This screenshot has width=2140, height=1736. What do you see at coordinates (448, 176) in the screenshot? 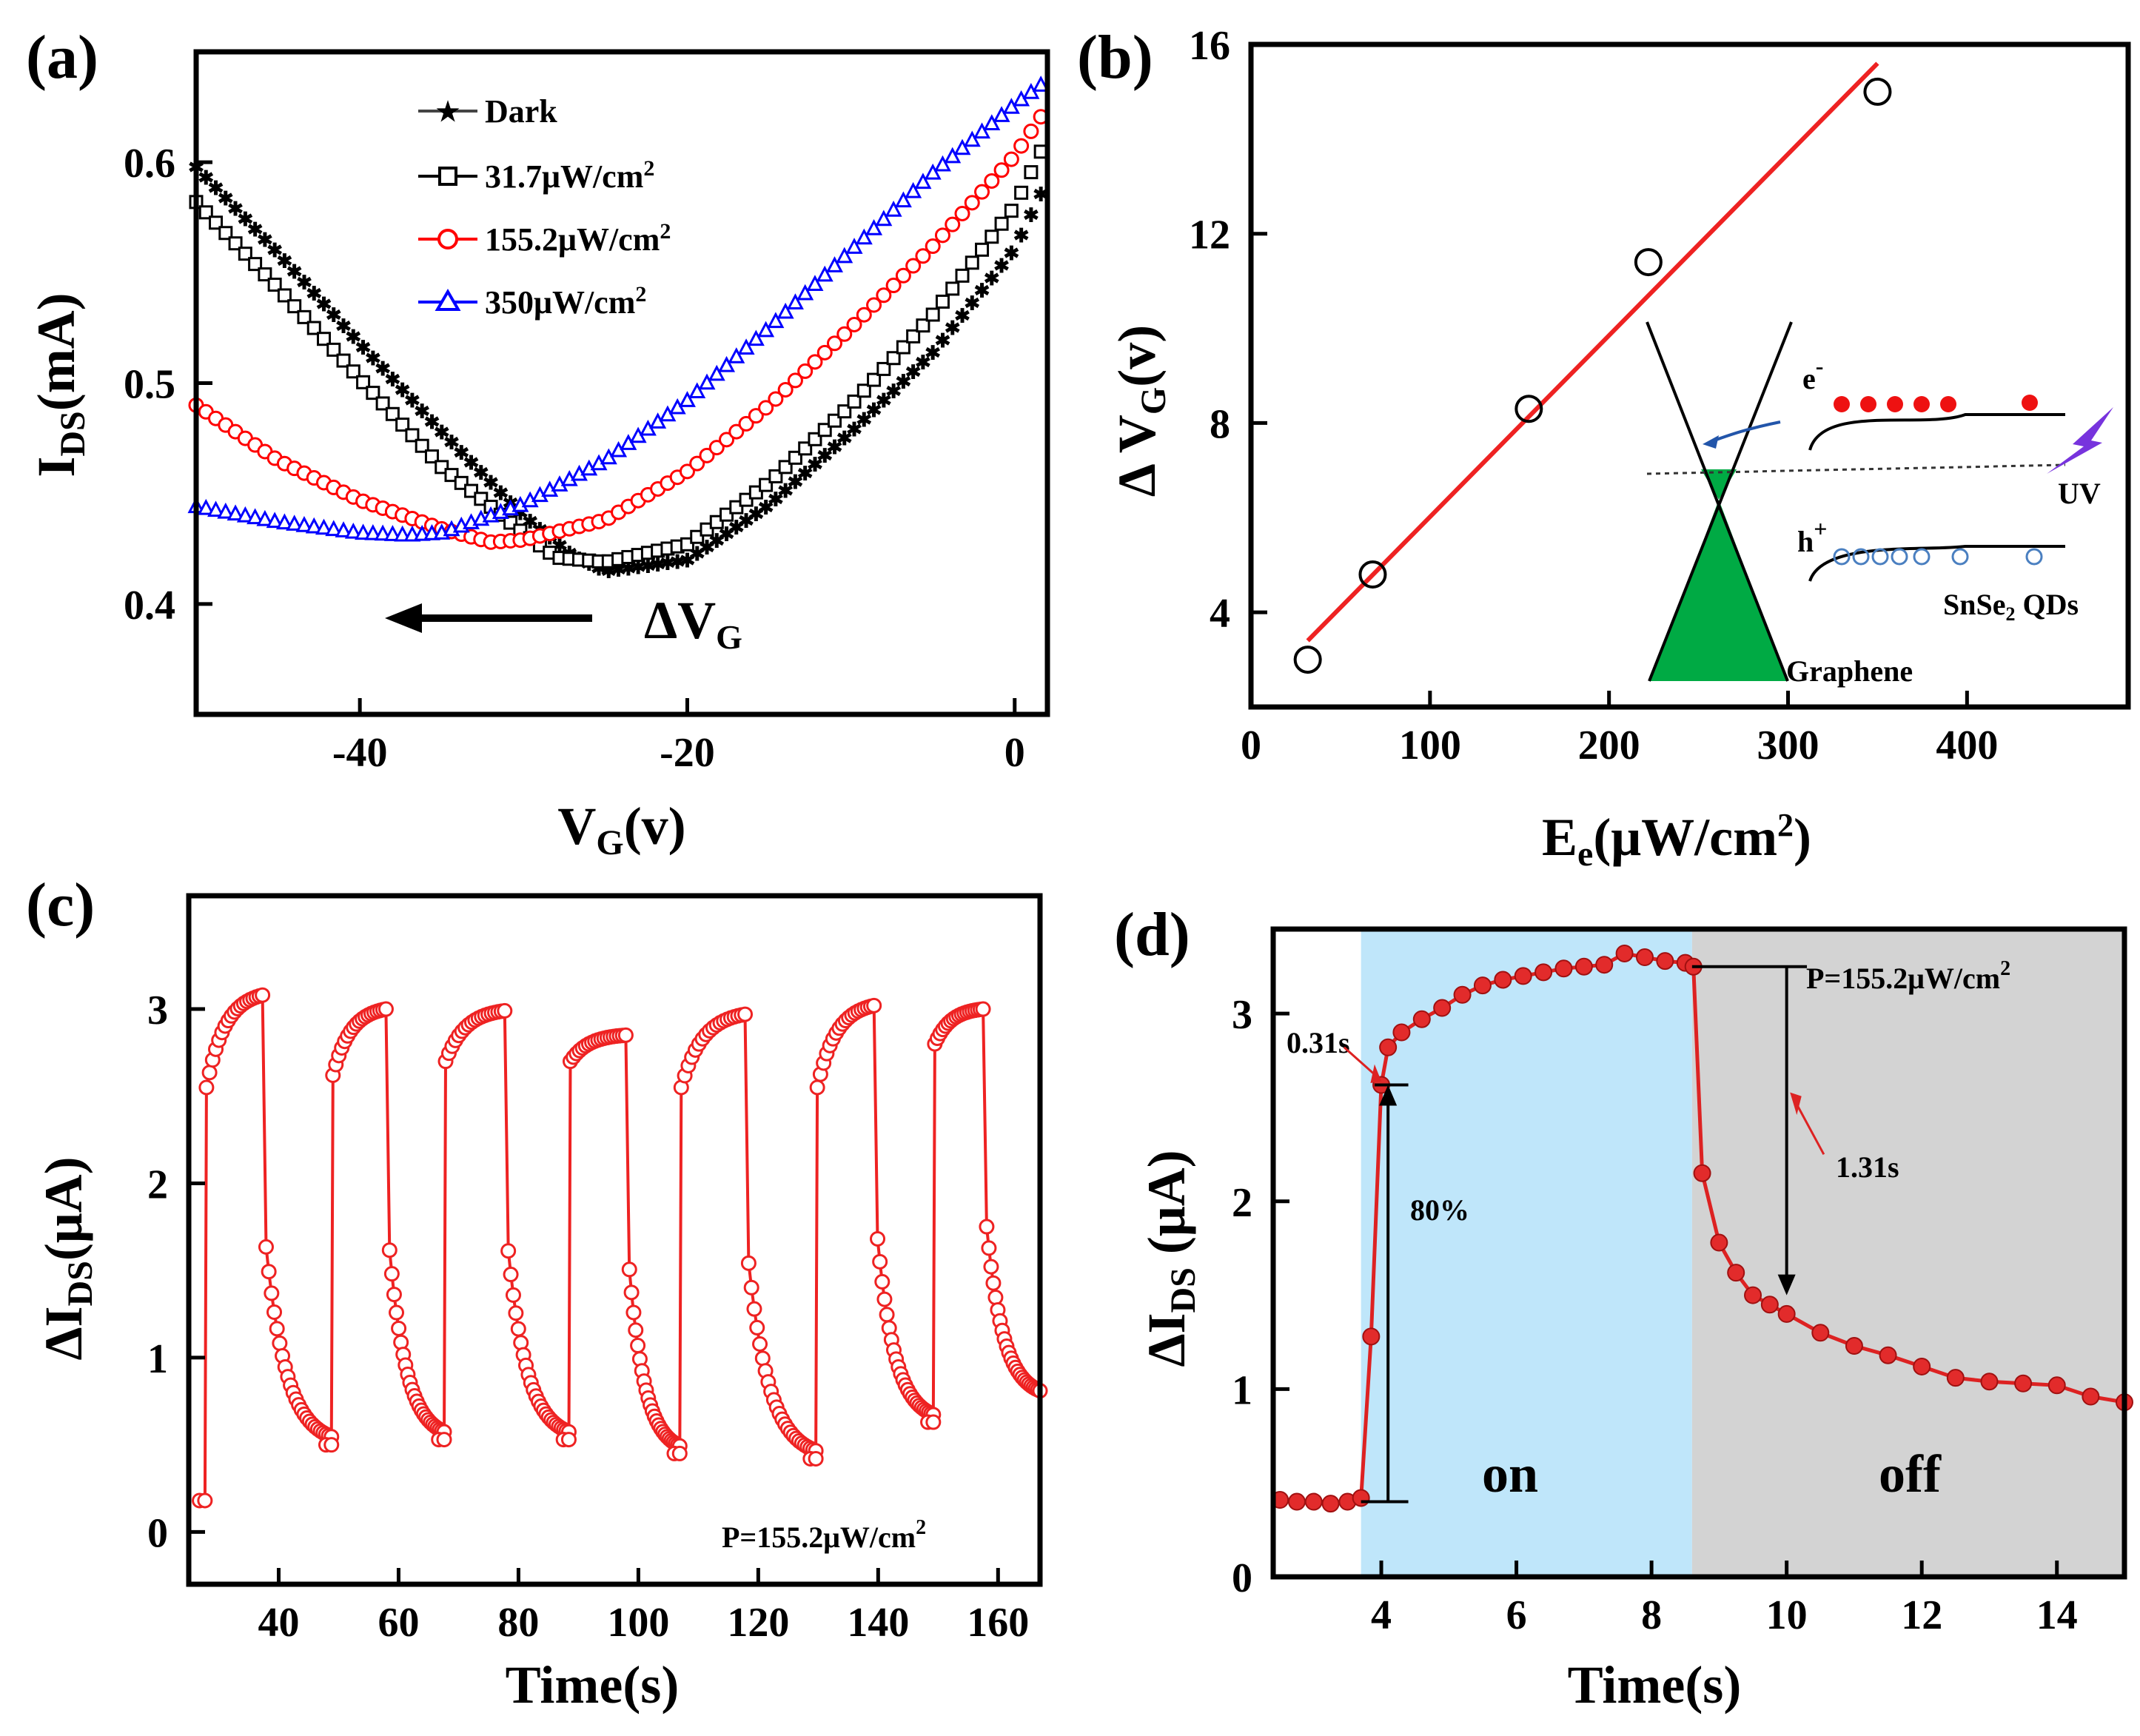
I see `legend-square-icon` at bounding box center [448, 176].